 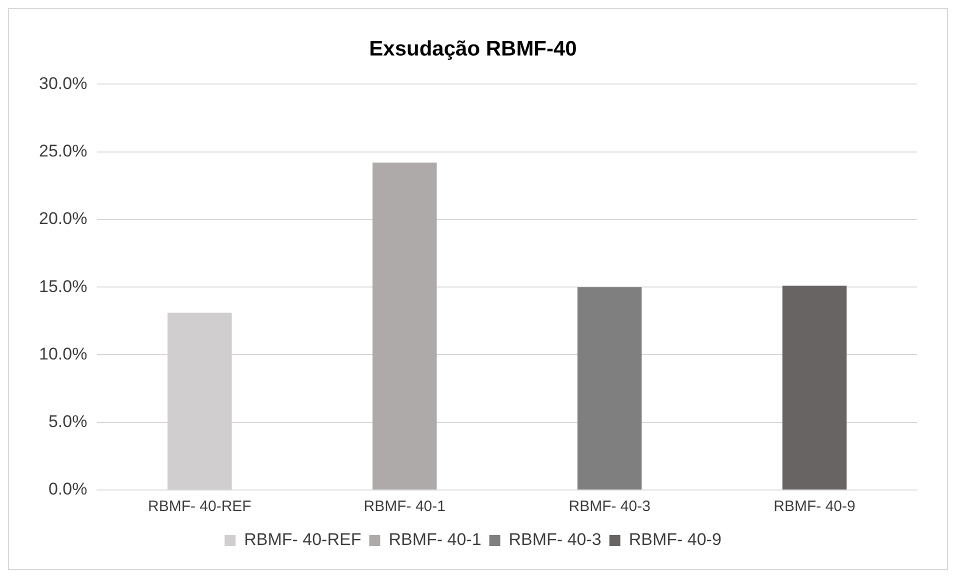 I want to click on y-tick-label: 15.0%, so click(x=63, y=286).